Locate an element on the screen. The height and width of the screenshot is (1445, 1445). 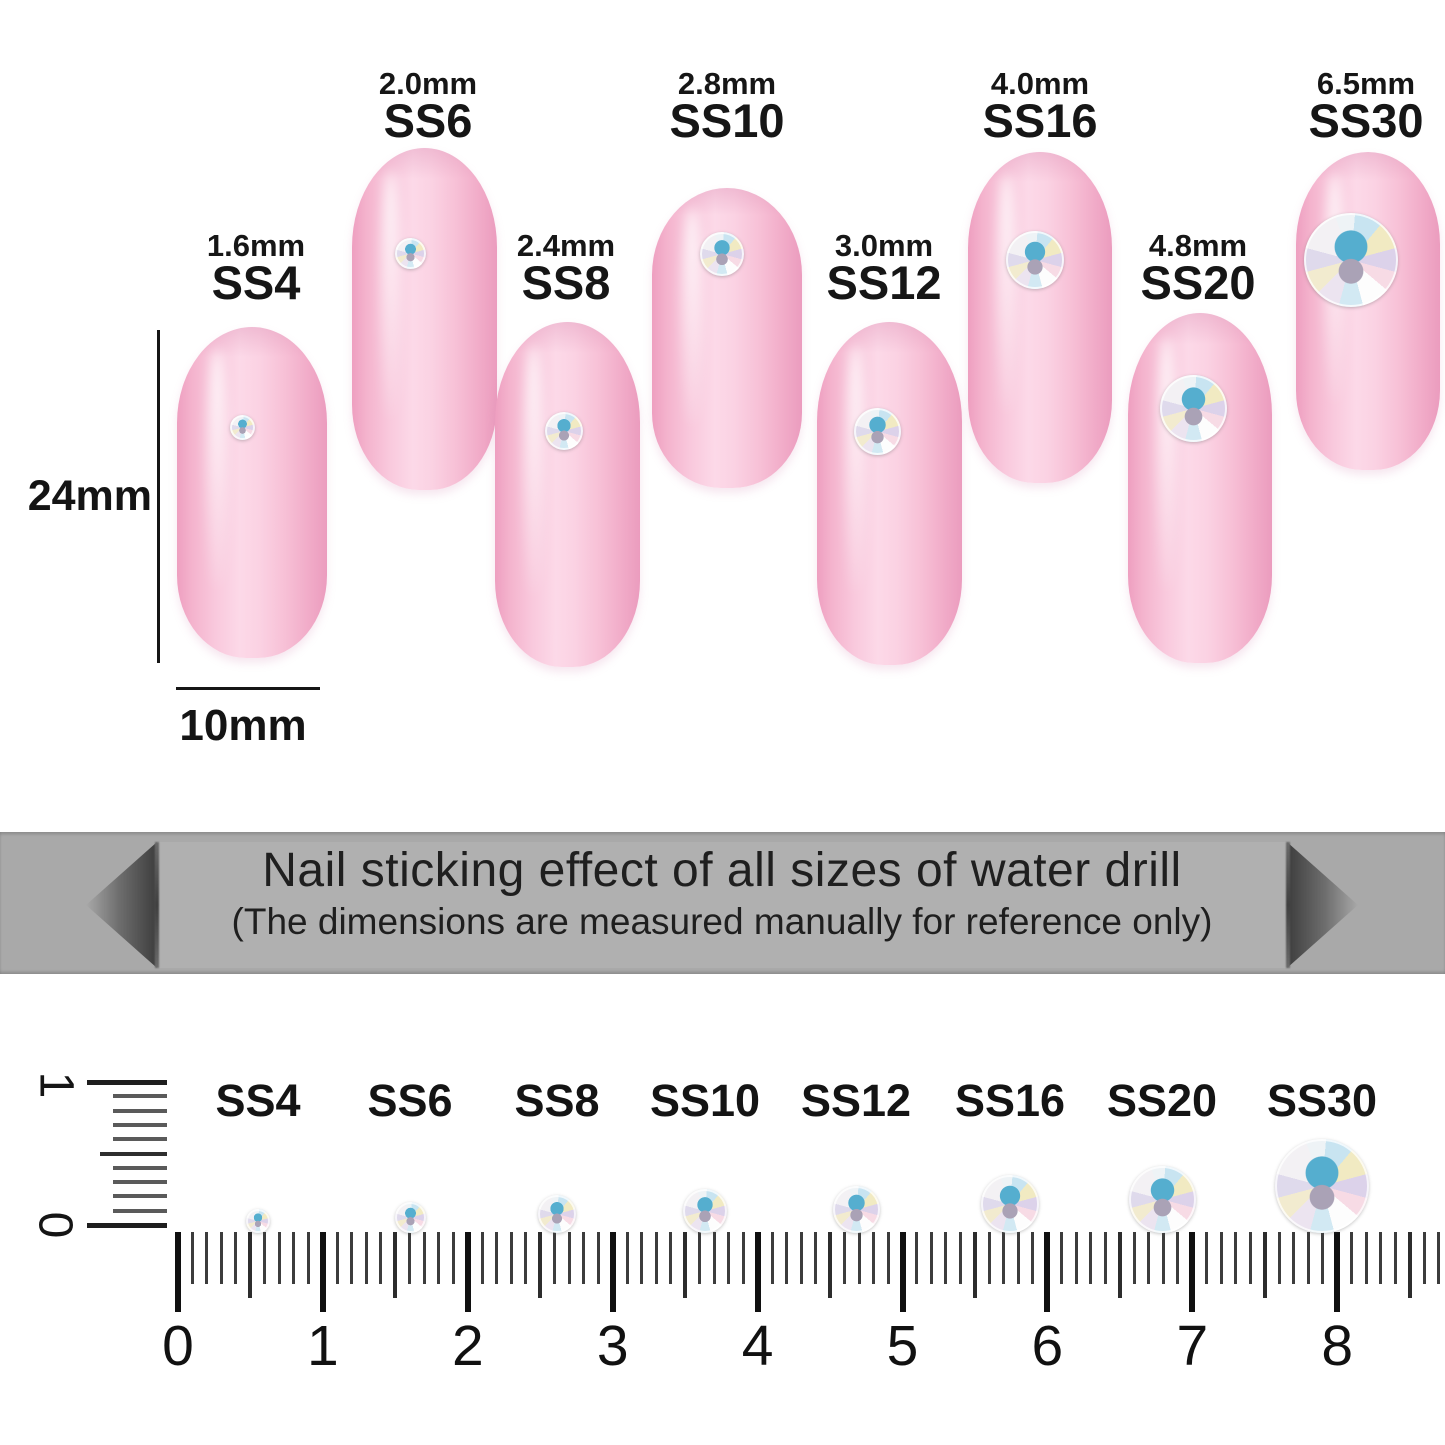
ruler-tick-5.0cm is located at coordinates (902, 1272).